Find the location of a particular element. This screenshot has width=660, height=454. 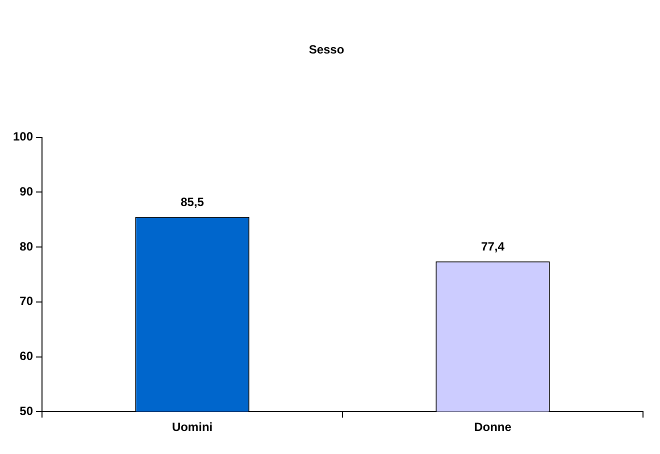

chart-title: Sesso is located at coordinates (326, 49).